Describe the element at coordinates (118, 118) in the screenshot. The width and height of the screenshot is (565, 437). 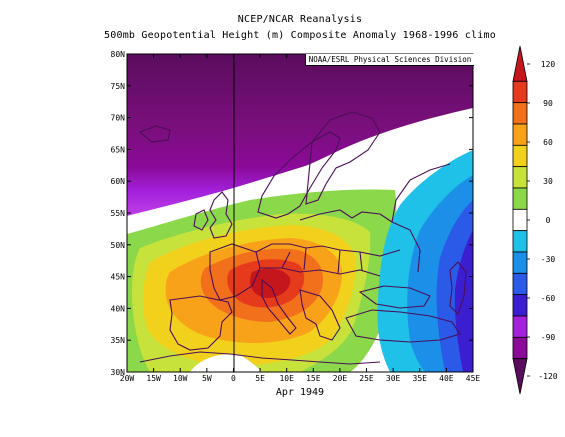
I see `lat-label: 70N` at that location.